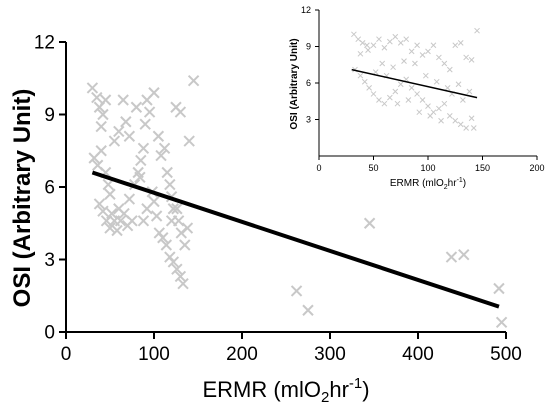 The width and height of the screenshot is (550, 408). I want to click on inset-y-tick-label: 12, so click(306, 10).